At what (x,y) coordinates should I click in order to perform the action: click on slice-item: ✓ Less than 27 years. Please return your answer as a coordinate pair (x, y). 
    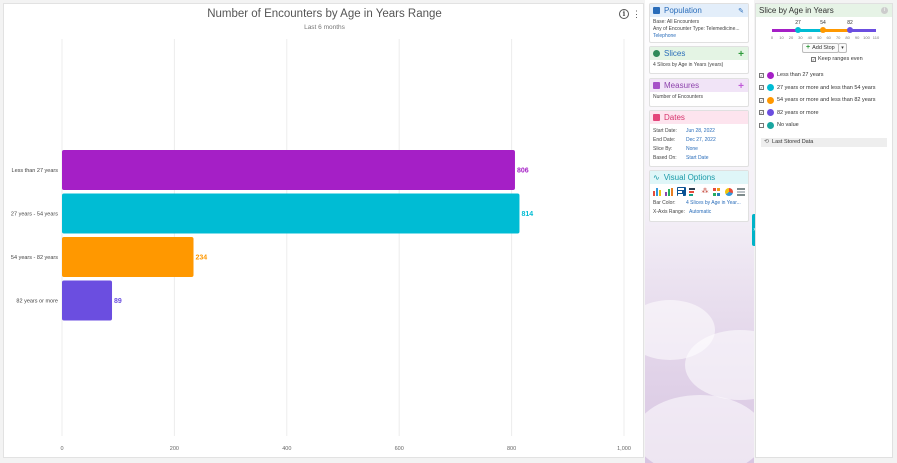
    Looking at the image, I should click on (817, 75).